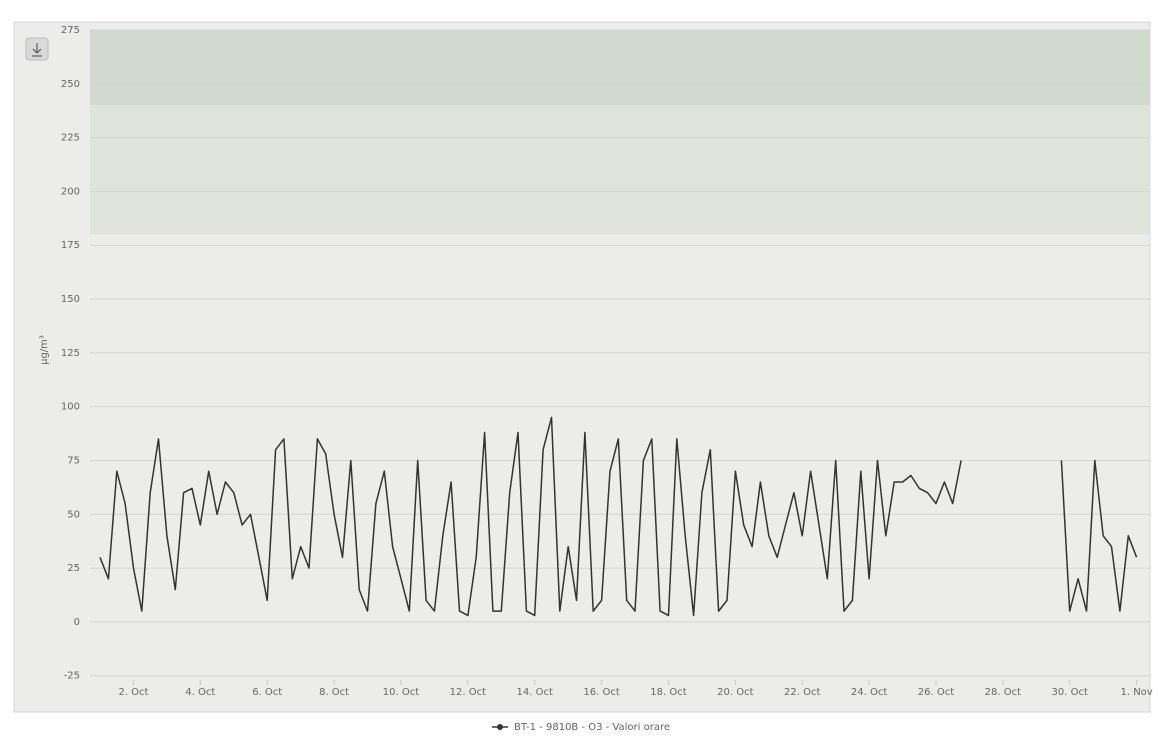 Image resolution: width=1158 pixels, height=753 pixels. What do you see at coordinates (936, 692) in the screenshot?
I see `x-tick-label: 26. Oct` at bounding box center [936, 692].